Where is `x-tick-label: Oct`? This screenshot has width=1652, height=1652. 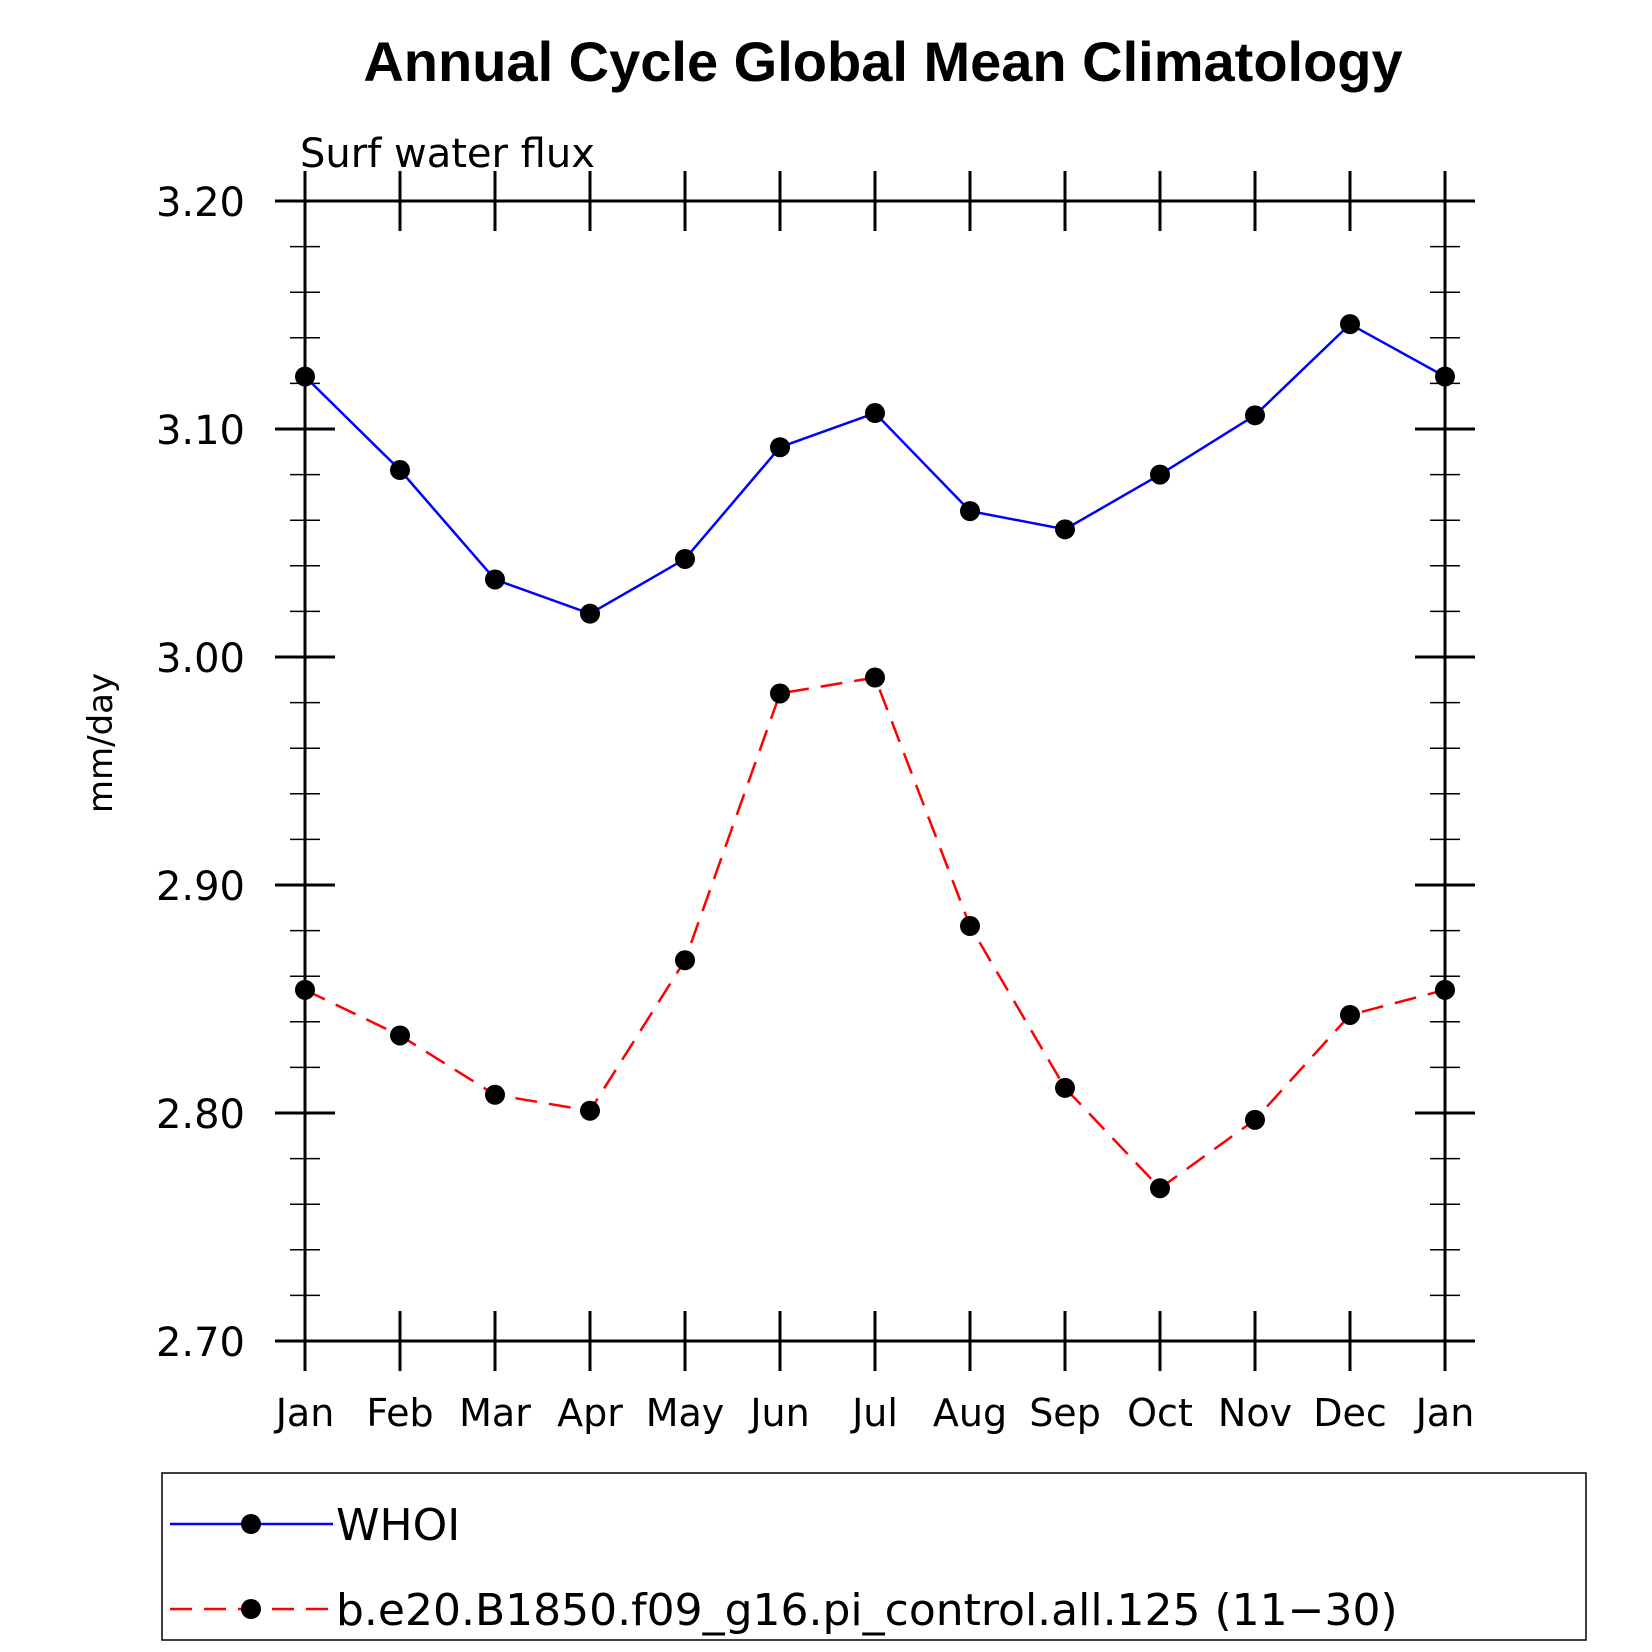 x-tick-label: Oct is located at coordinates (1160, 1413).